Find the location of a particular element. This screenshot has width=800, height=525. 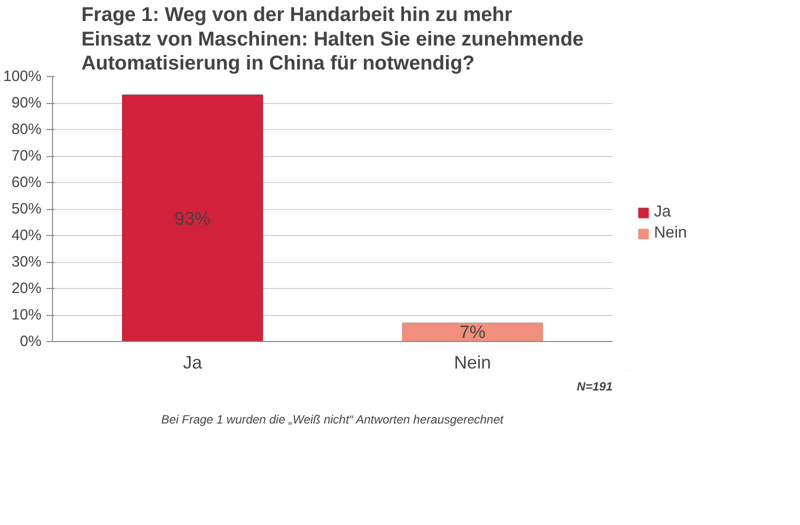

data-label: 7% is located at coordinates (472, 332).